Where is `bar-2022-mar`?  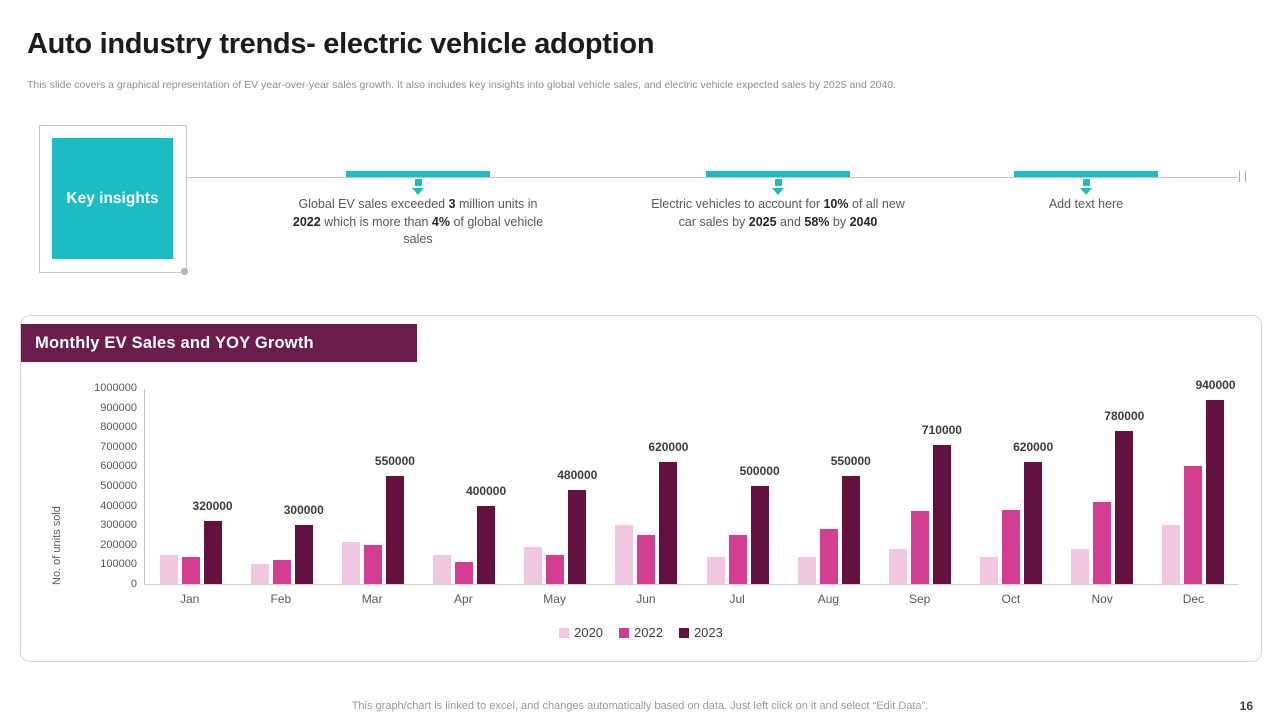 bar-2022-mar is located at coordinates (372, 564).